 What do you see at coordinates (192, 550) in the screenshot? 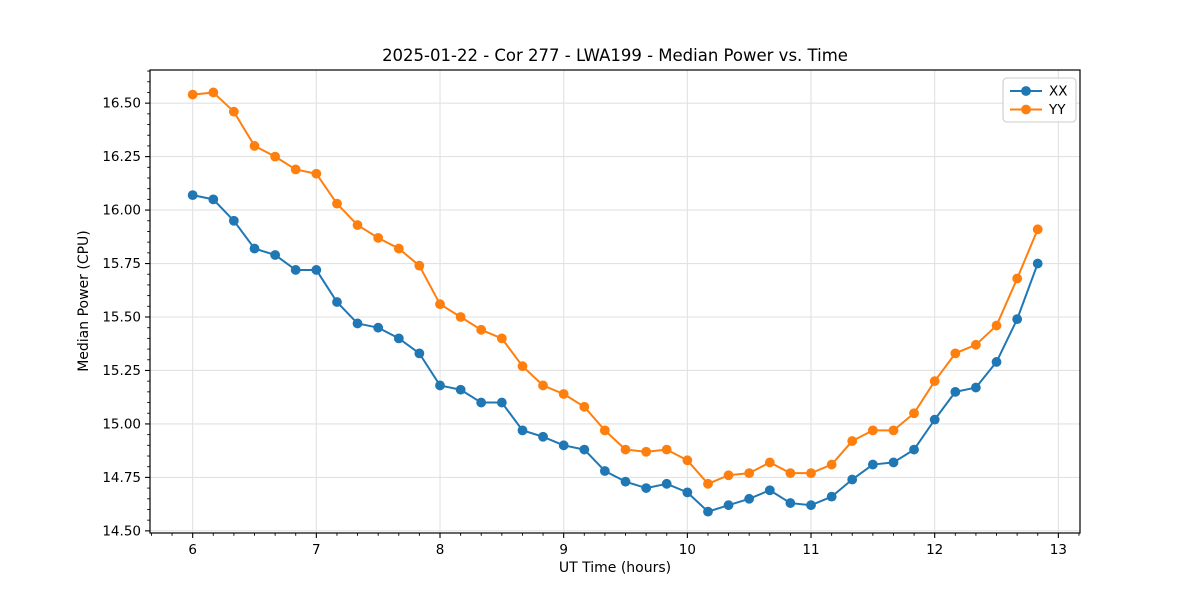
I see `x-tick-label: 6` at bounding box center [192, 550].